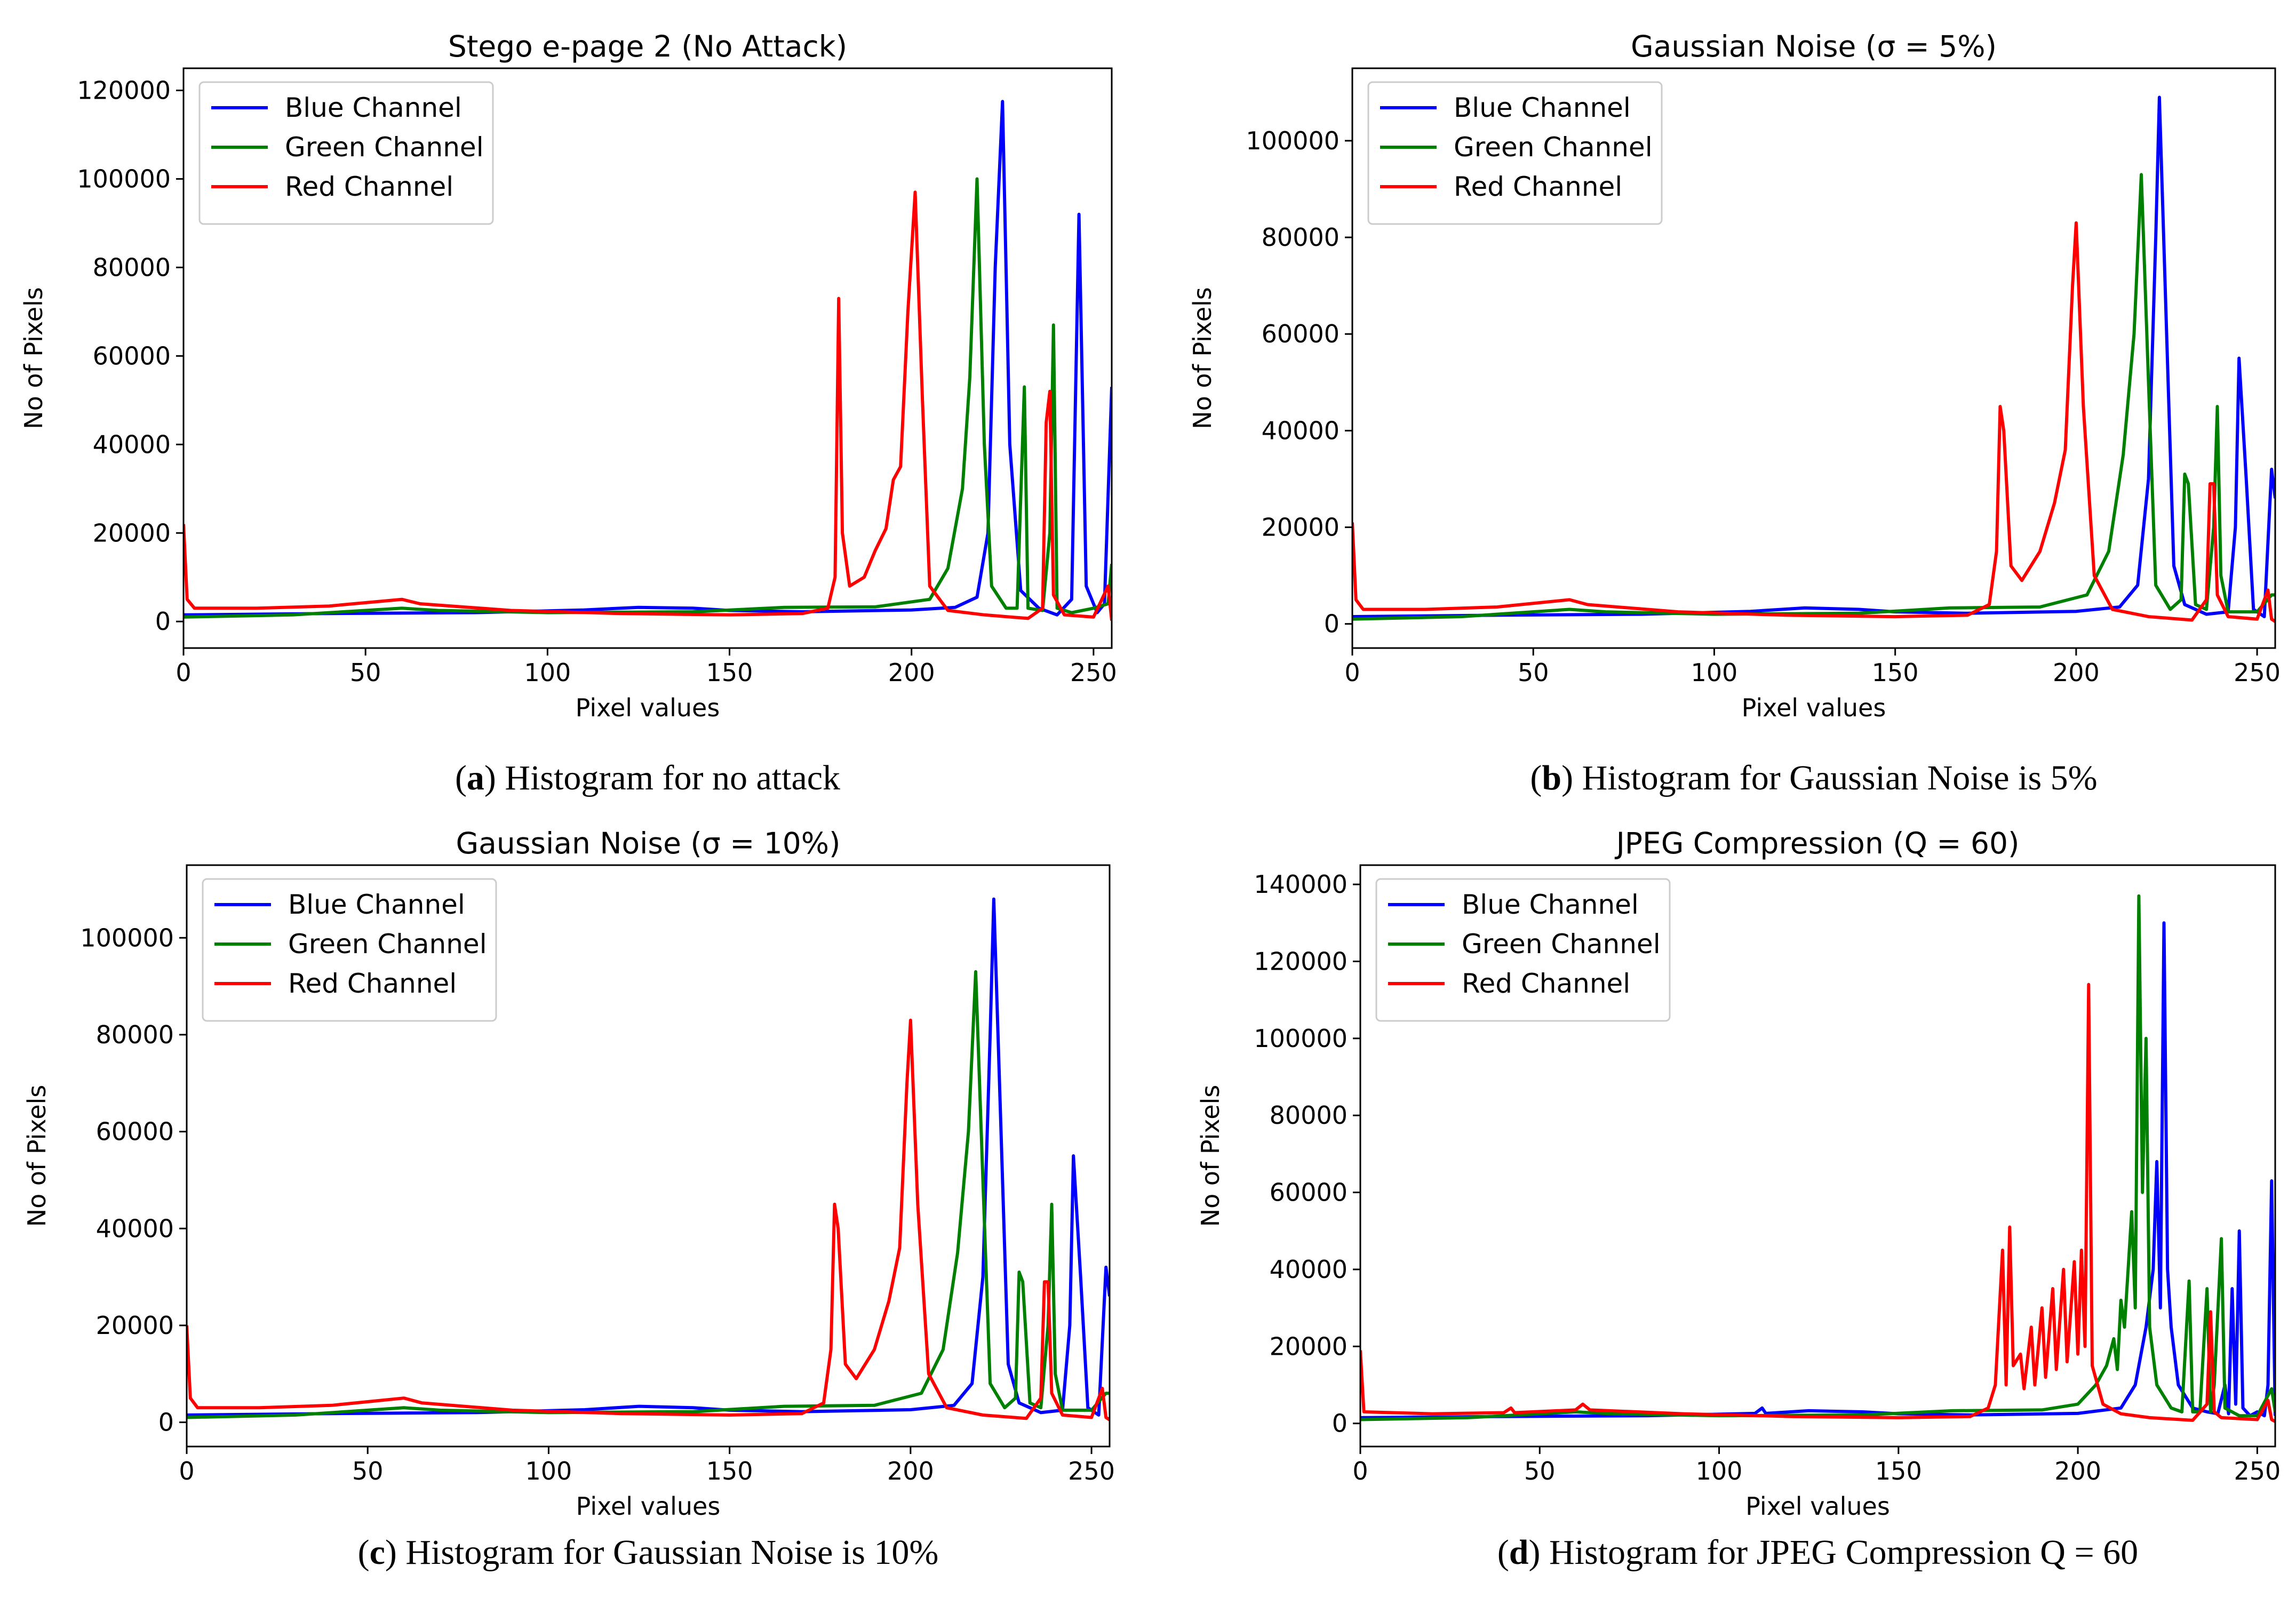 The width and height of the screenshot is (2296, 1598). What do you see at coordinates (668, 1552) in the screenshot?
I see `caption-text: Histogram for Gaussian Noise is 10%` at bounding box center [668, 1552].